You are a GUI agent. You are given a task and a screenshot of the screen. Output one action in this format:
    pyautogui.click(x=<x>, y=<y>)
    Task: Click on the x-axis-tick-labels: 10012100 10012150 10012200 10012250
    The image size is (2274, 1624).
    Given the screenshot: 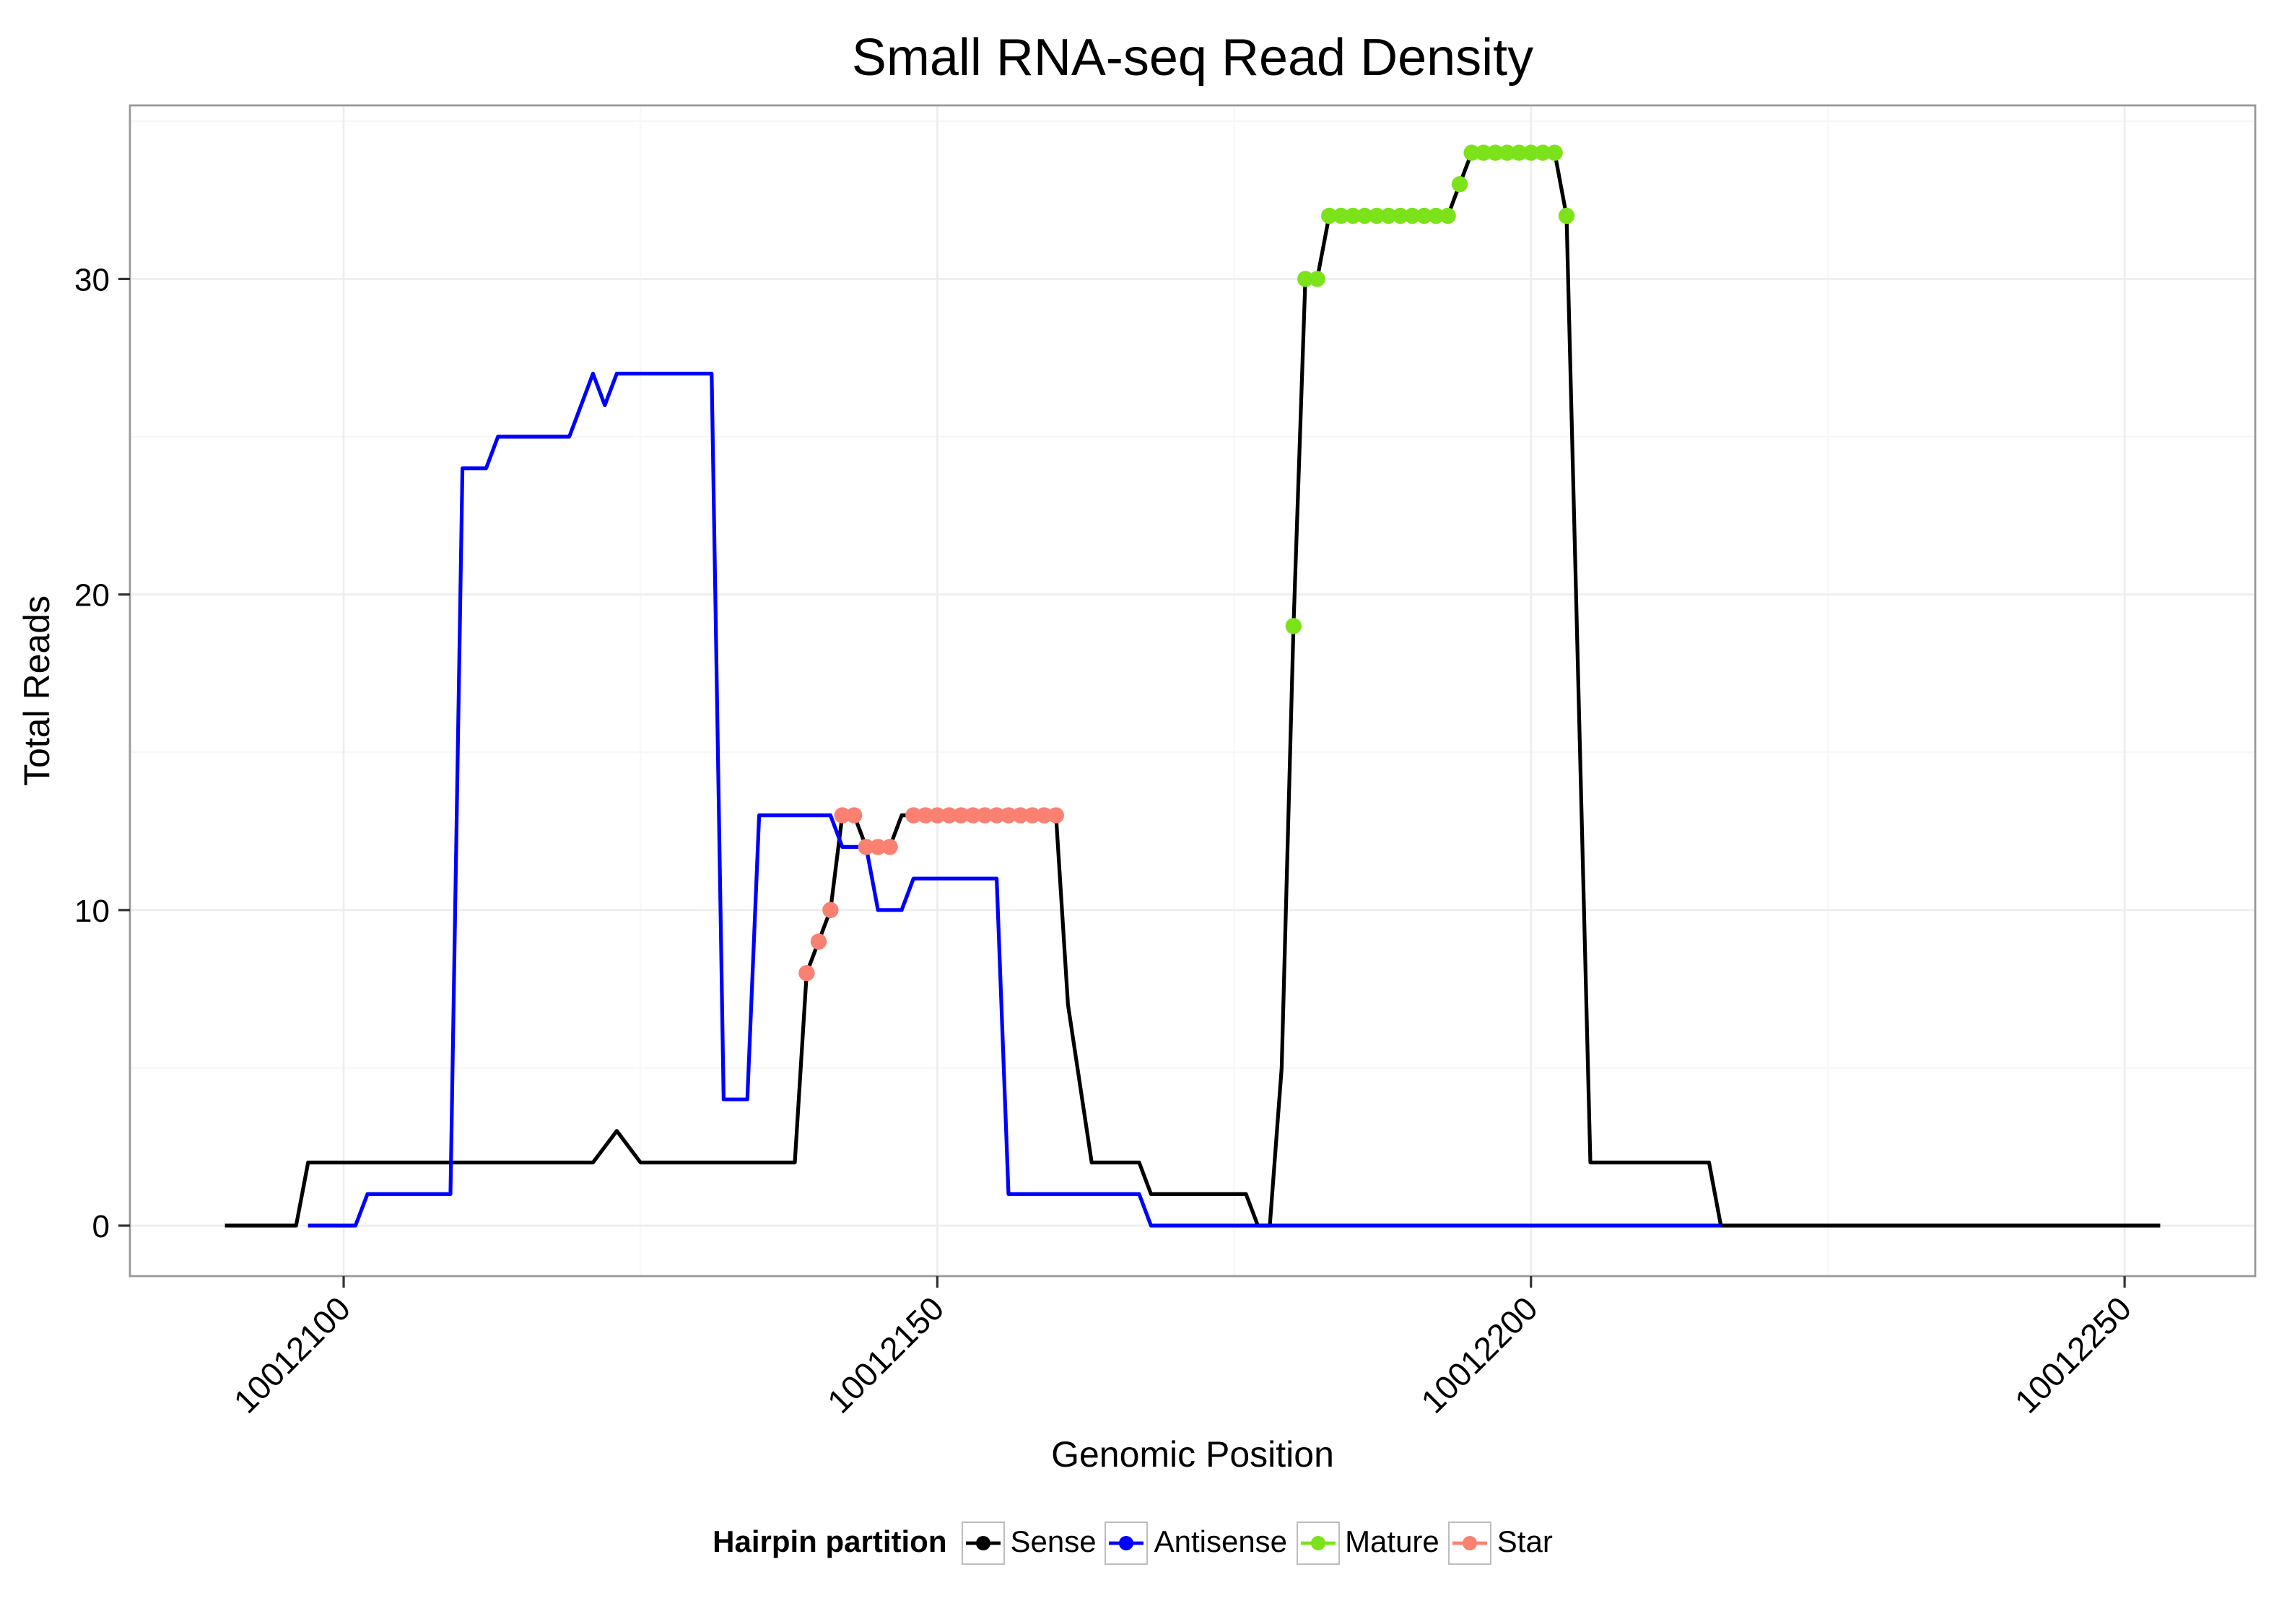 What is the action you would take?
    pyautogui.click(x=1183, y=1354)
    